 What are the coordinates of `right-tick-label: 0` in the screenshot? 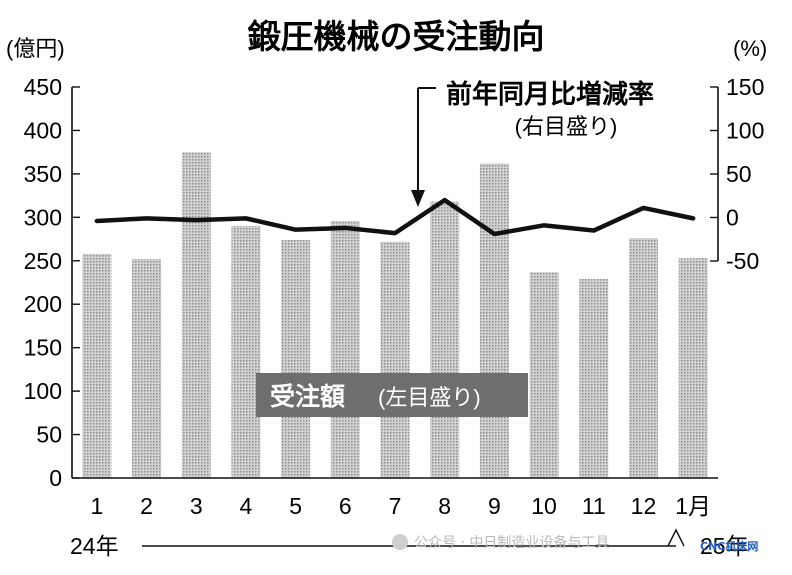 It's located at (732, 218).